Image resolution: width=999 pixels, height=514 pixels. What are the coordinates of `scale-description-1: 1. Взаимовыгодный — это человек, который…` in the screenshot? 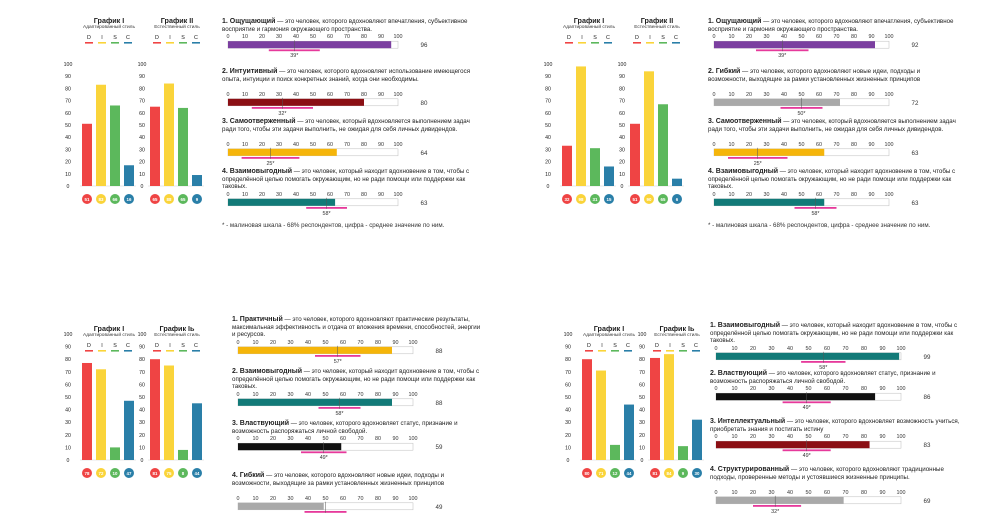 It's located at (834, 333).